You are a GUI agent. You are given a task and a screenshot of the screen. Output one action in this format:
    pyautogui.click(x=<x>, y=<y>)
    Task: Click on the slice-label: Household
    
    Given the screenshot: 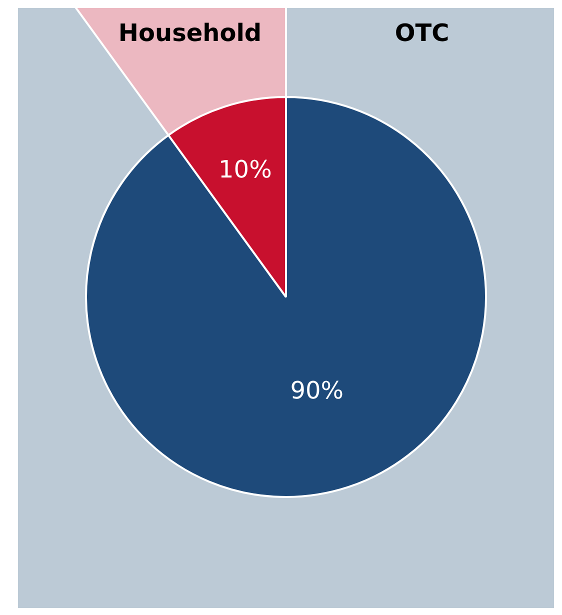 What is the action you would take?
    pyautogui.click(x=190, y=33)
    